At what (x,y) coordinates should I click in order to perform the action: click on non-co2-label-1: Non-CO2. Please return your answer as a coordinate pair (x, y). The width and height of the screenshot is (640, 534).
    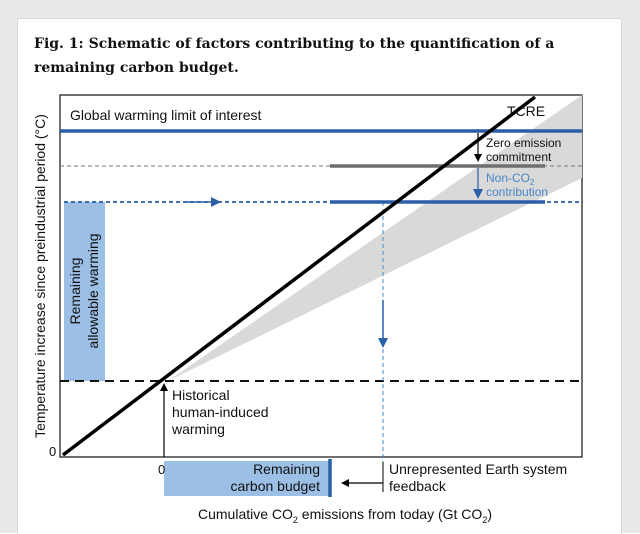
    Looking at the image, I should click on (510, 179).